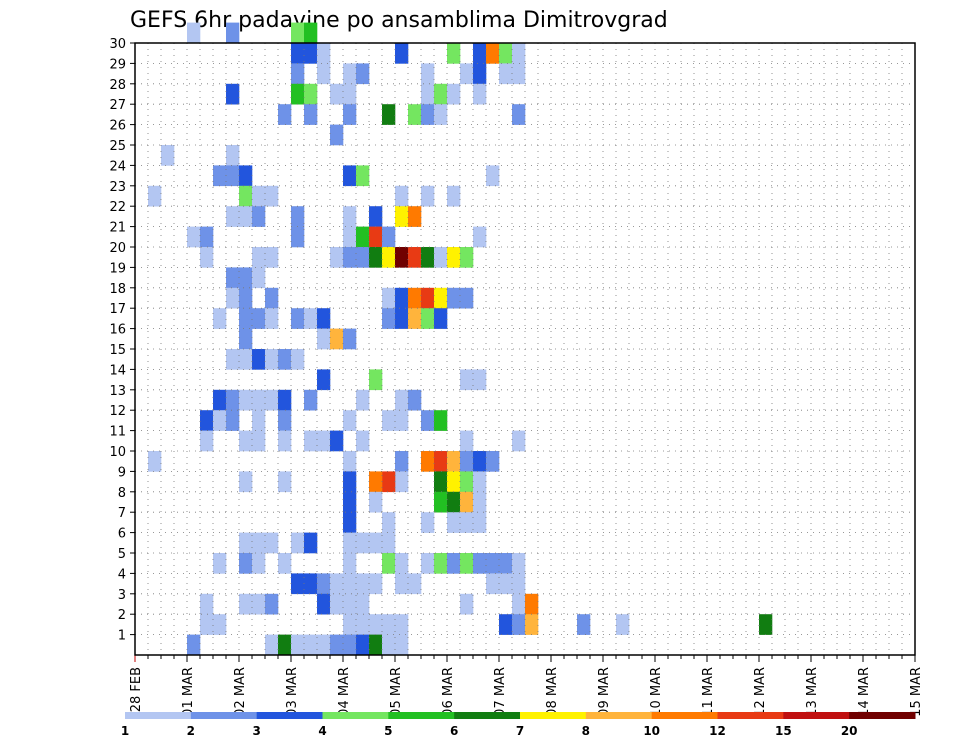  I want to click on colorbar-label: 10, so click(651, 731).